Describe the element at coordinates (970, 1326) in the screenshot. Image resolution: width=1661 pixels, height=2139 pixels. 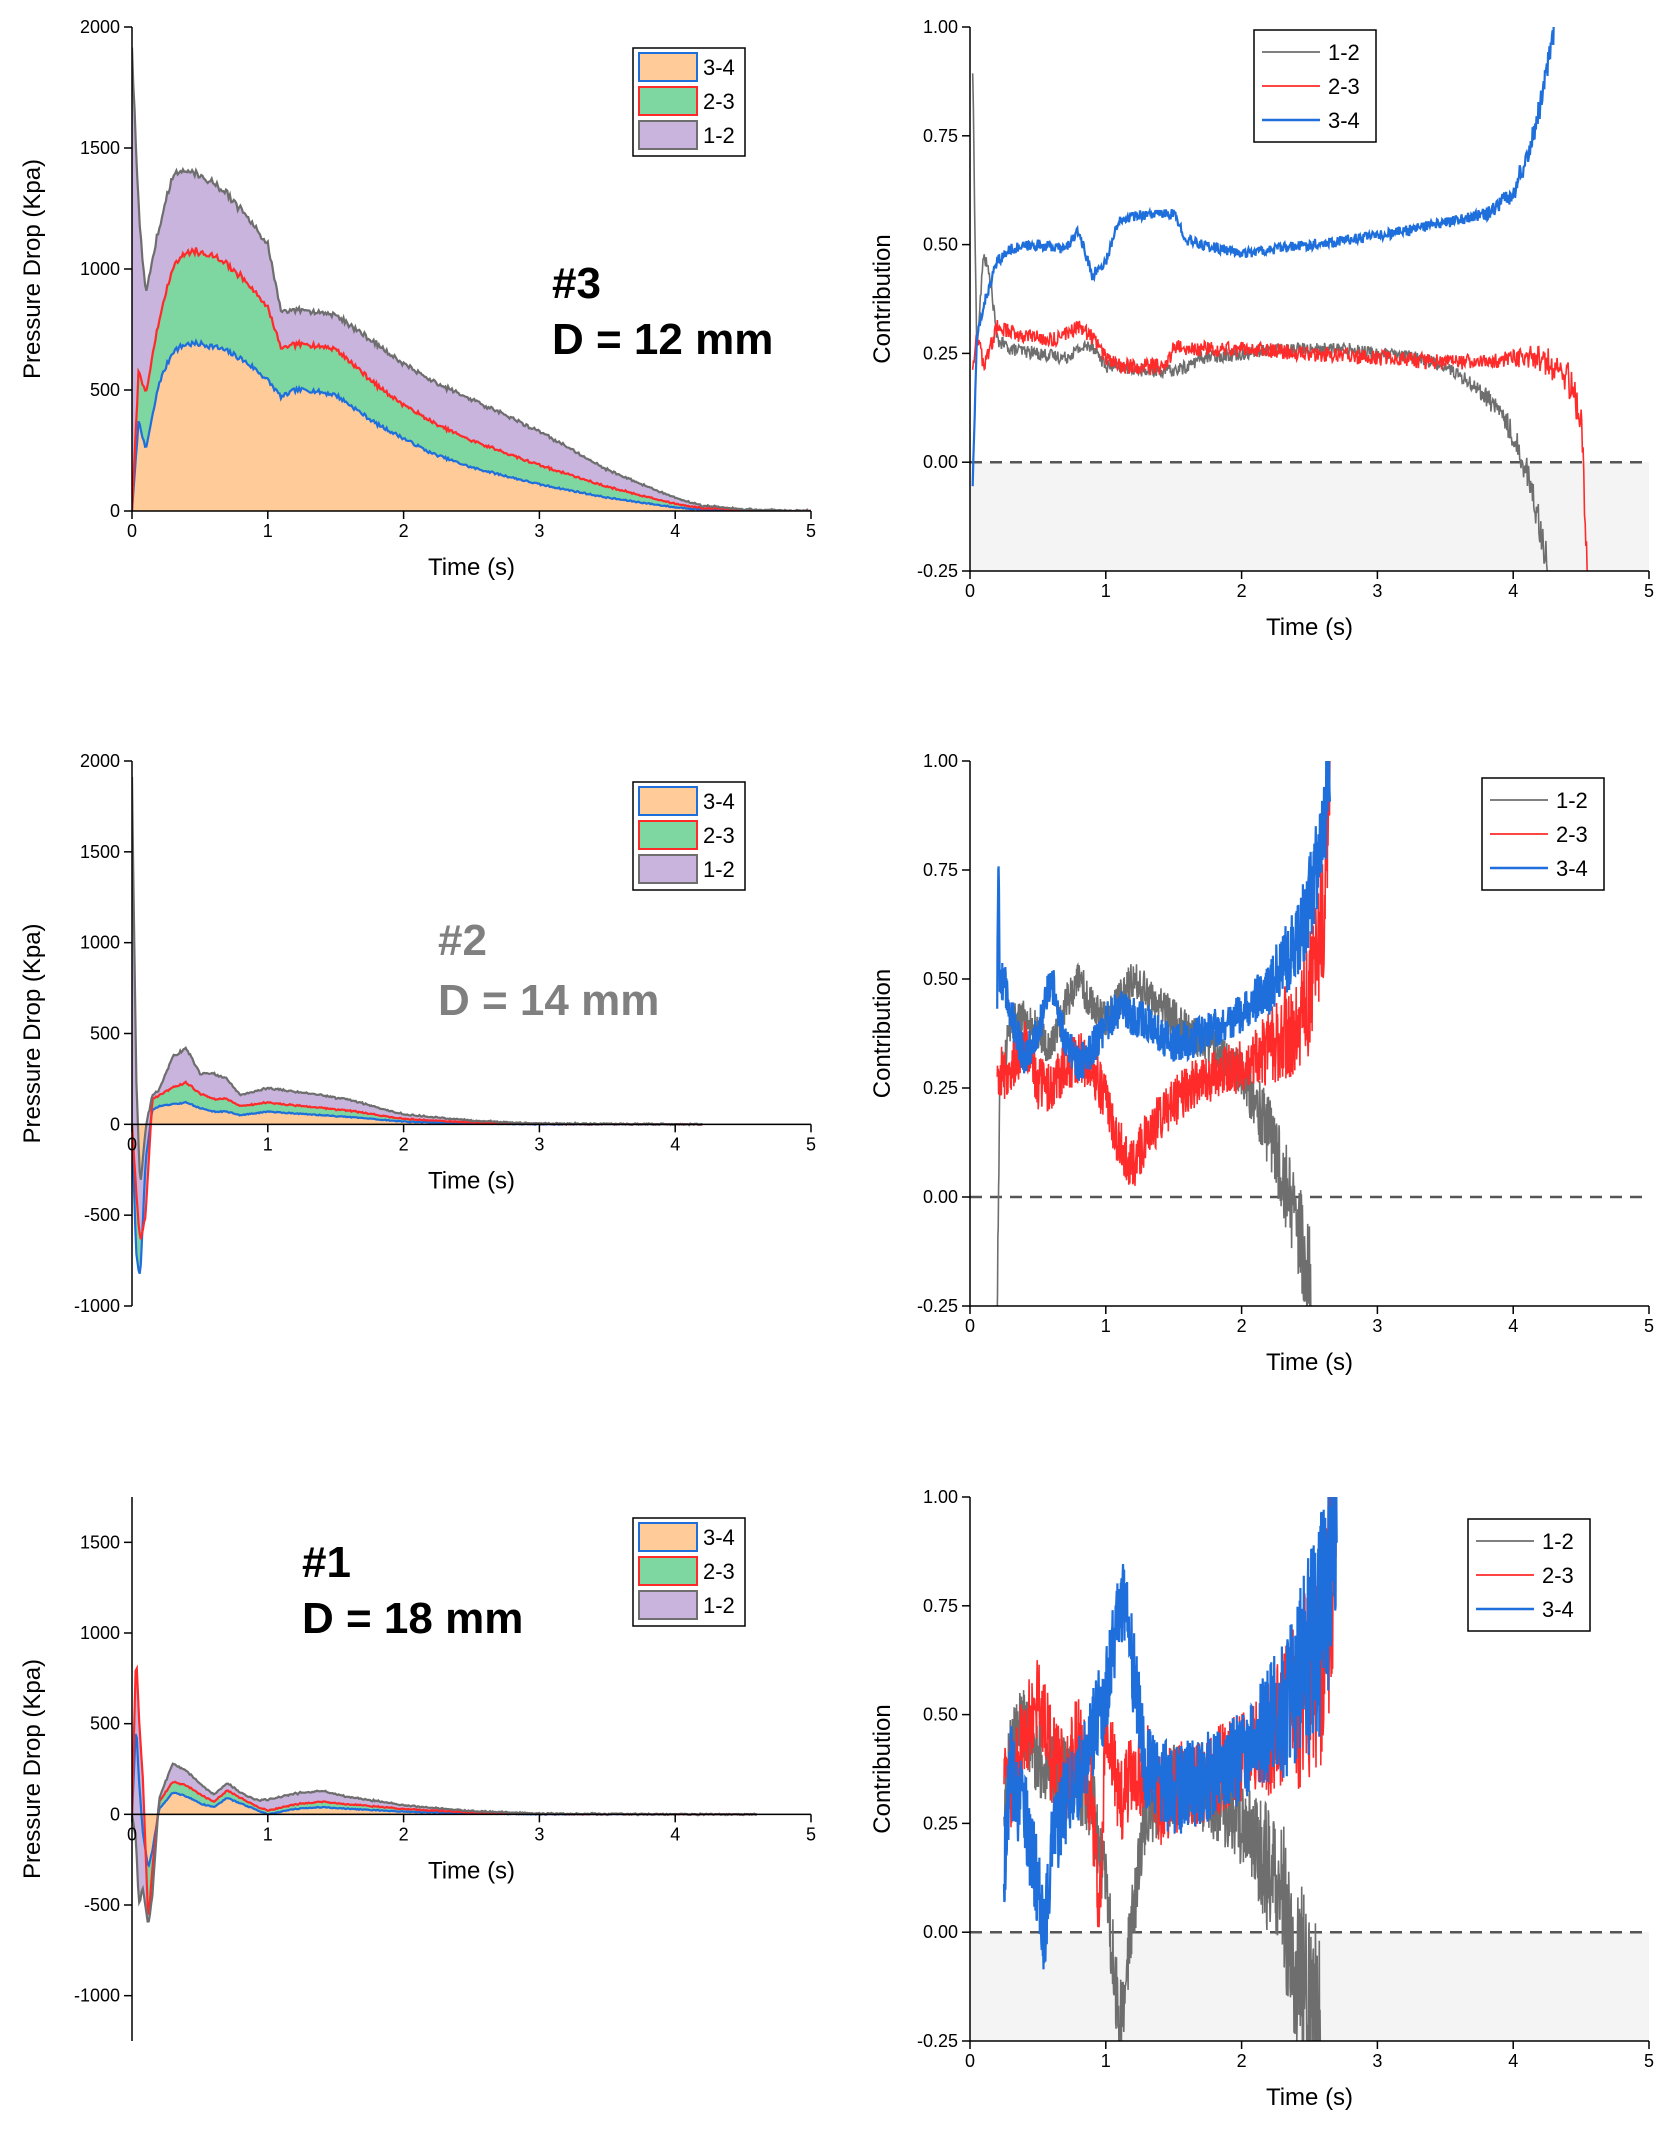
I see `p2-contribution-x-tick-label: 0` at that location.